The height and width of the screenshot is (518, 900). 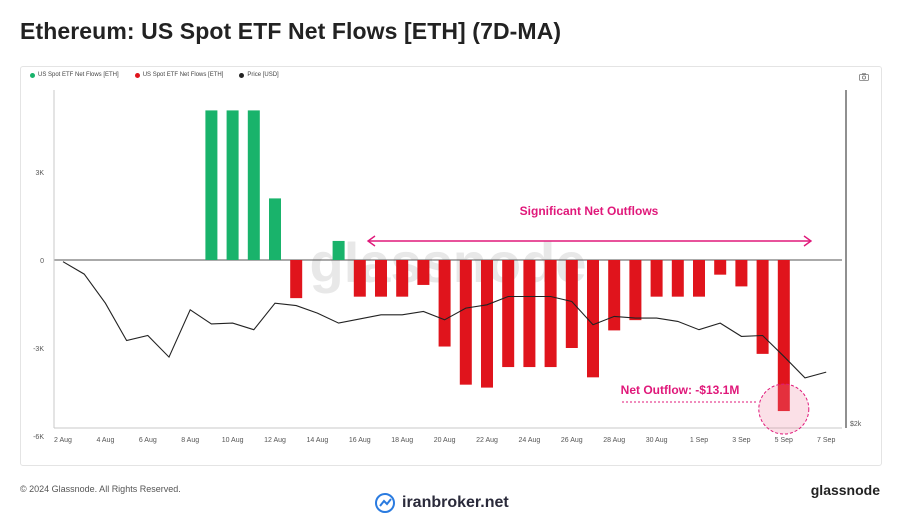 I want to click on iranbroker-logo-icon, so click(x=385, y=503).